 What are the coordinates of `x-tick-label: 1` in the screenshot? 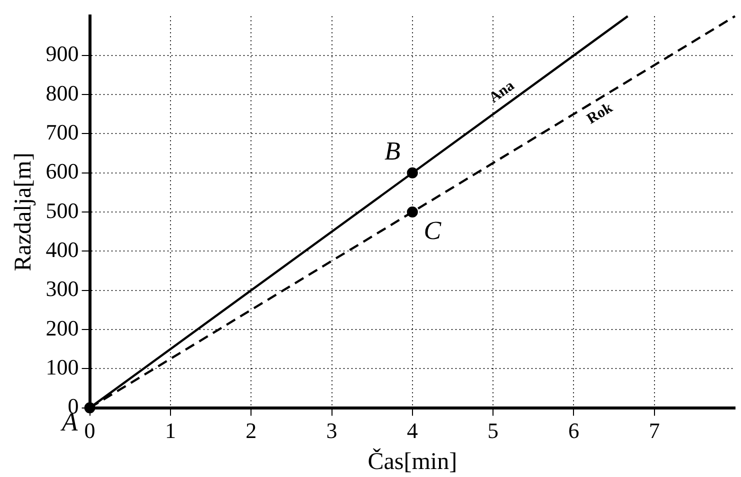 It's located at (170, 430).